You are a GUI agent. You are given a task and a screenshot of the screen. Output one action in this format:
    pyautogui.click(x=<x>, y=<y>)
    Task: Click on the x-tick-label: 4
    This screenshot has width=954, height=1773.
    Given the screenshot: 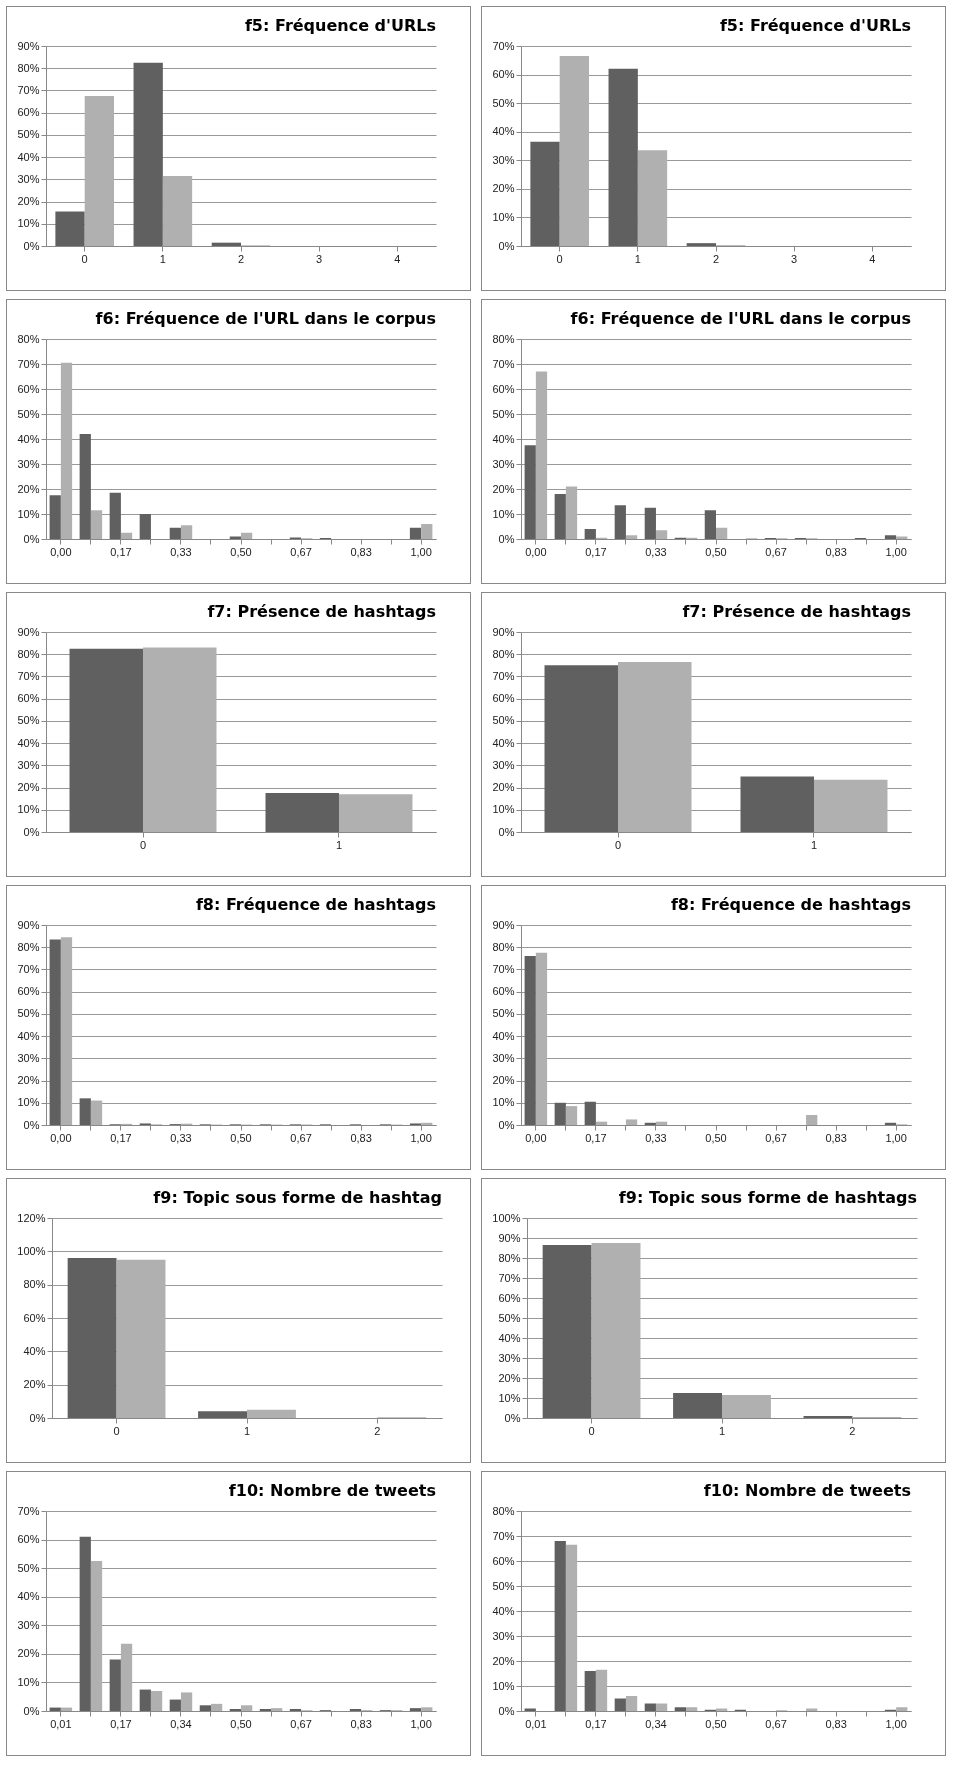 What is the action you would take?
    pyautogui.click(x=397, y=258)
    